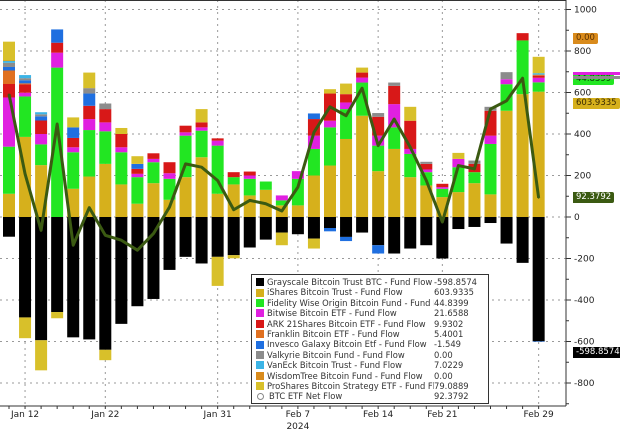 Image resolution: width=620 pixels, height=431 pixels. Describe the element at coordinates (596, 352) in the screenshot. I see `last-value-label: -598.8574` at that location.